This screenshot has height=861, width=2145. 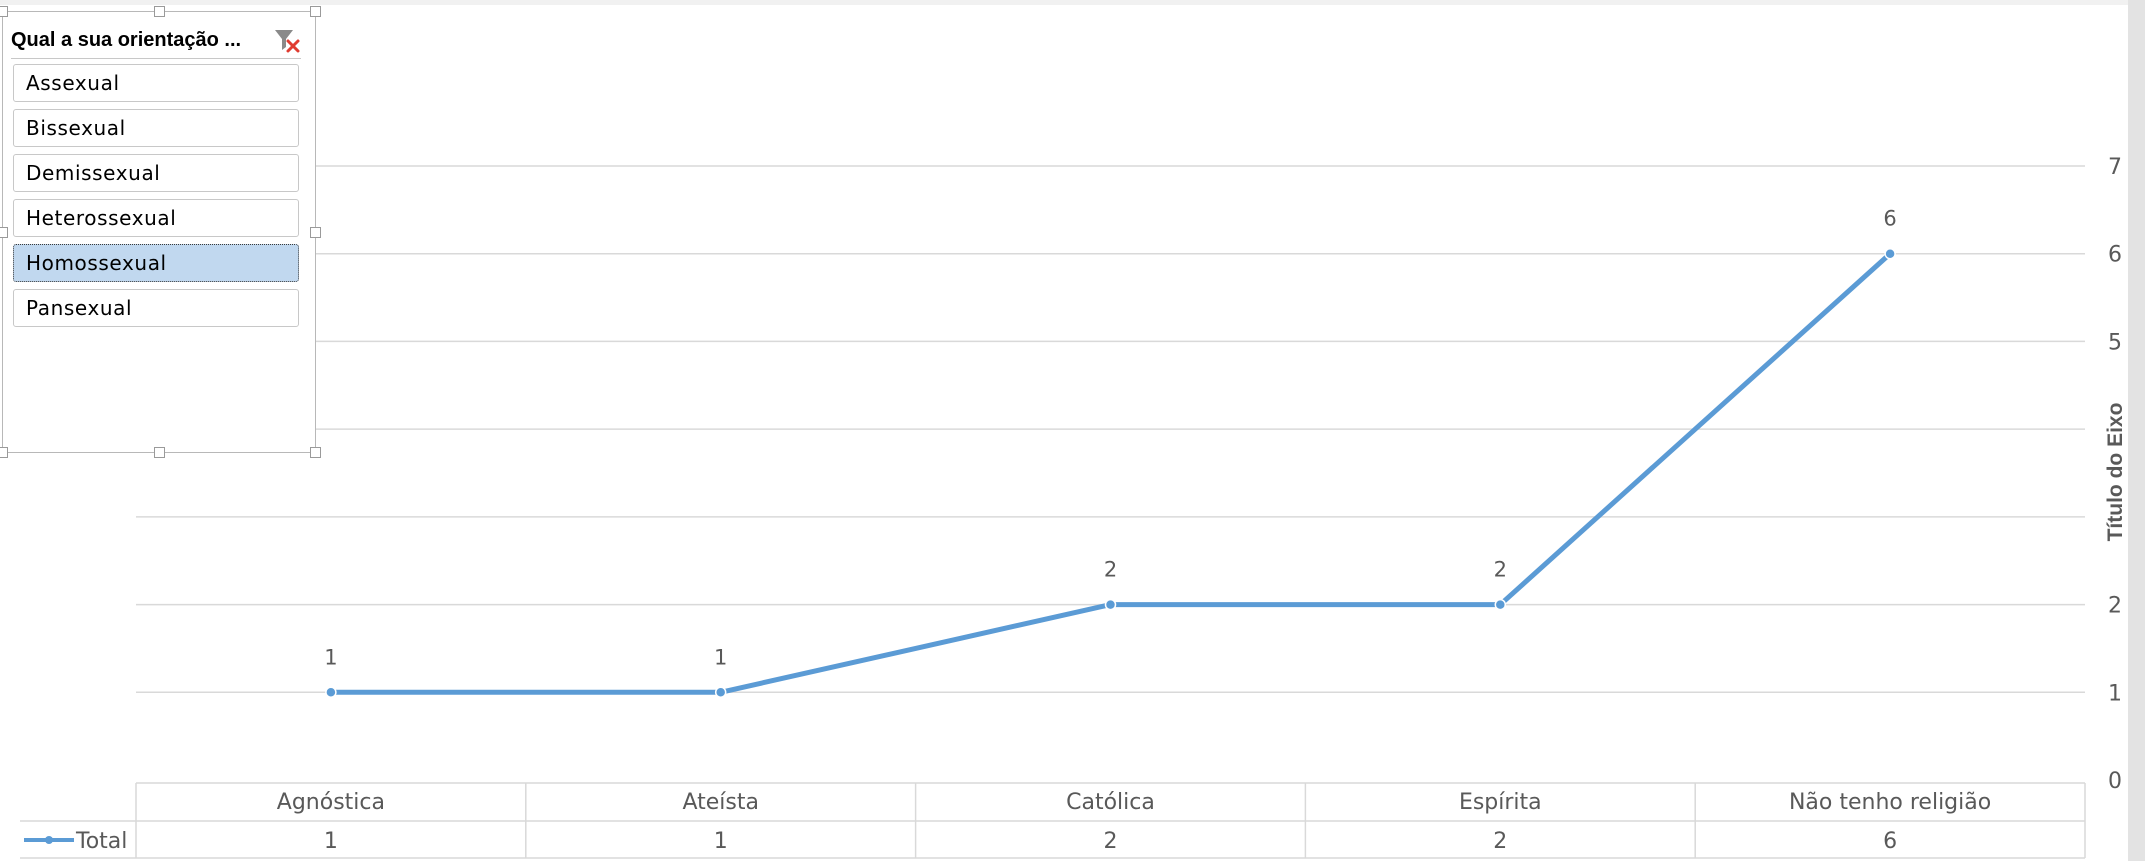 I want to click on x-category-label: Agnóstica, so click(x=331, y=802).